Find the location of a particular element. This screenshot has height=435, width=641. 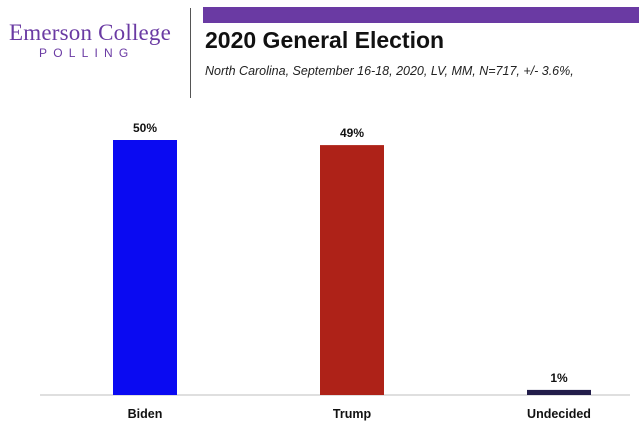

logo-name: Emerson College is located at coordinates (90, 32).